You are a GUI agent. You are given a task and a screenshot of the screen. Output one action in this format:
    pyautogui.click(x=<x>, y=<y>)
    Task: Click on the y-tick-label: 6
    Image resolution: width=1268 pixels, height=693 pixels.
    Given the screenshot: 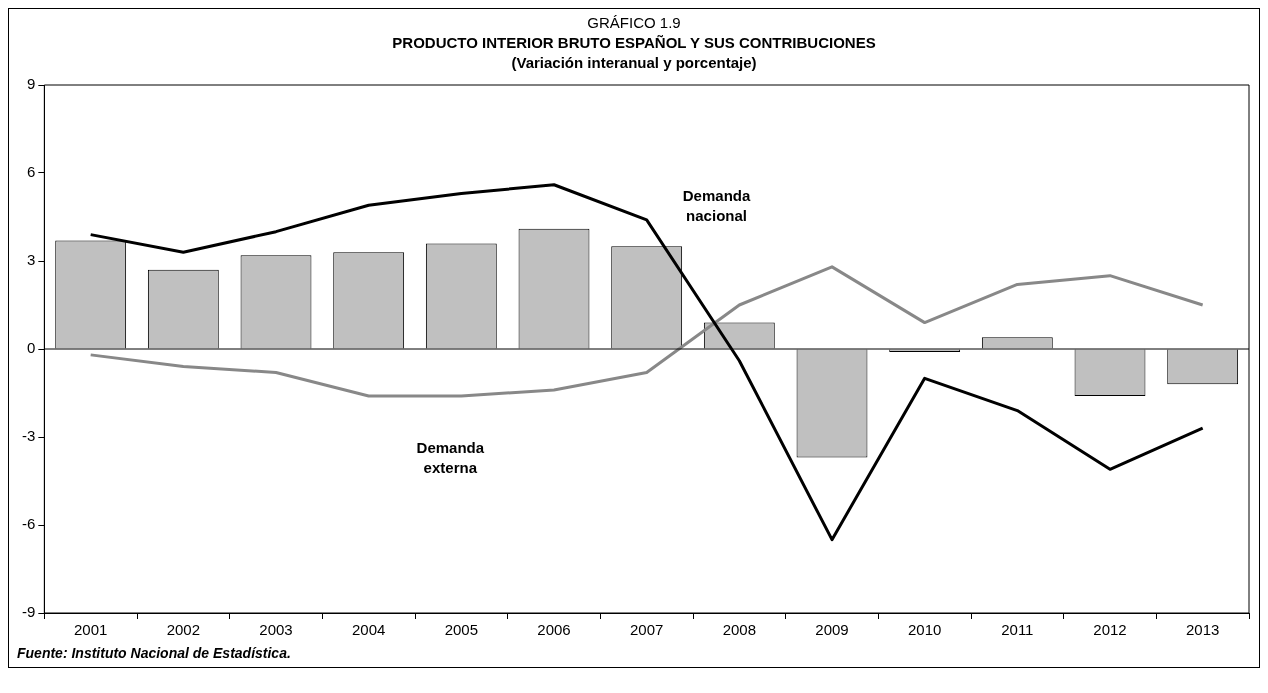 What is the action you would take?
    pyautogui.click(x=31, y=172)
    